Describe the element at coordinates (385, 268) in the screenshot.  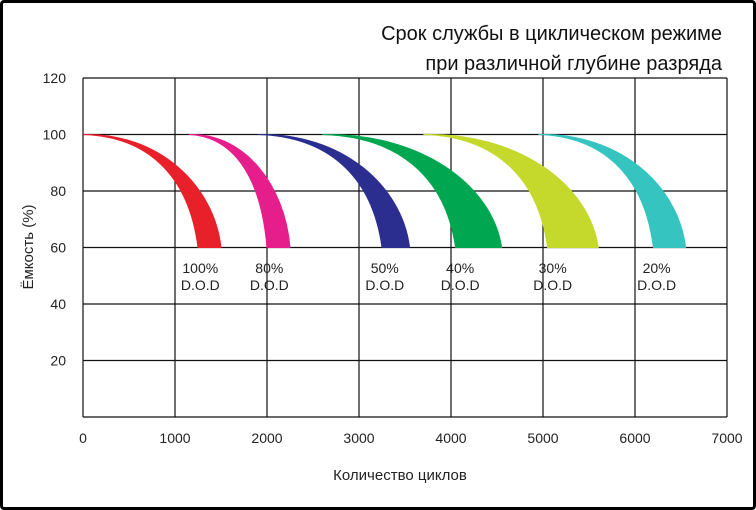
I see `dod-label-percent: 50%` at that location.